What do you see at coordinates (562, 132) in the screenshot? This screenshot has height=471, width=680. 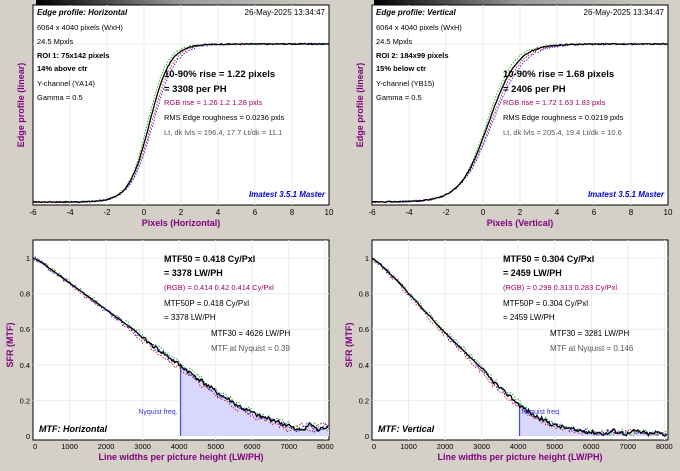 I see `light-dark-levels: Lt, dk lvls = 205.4, 19.4 Lt/dk = 10.6` at bounding box center [562, 132].